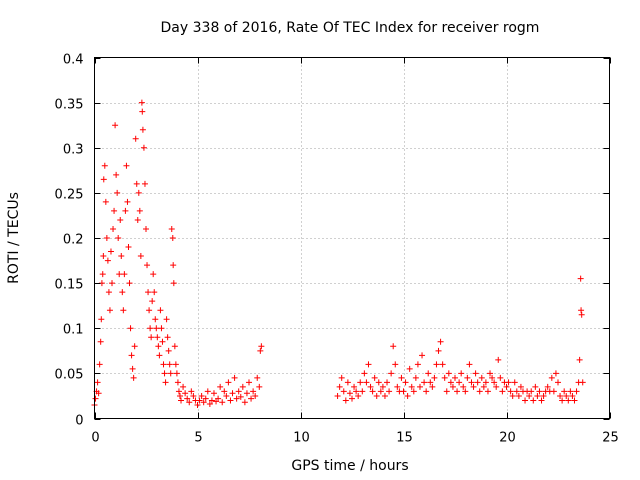 Image resolution: width=640 pixels, height=480 pixels. Describe the element at coordinates (73, 60) in the screenshot. I see `y-tick-label: 0.4` at that location.